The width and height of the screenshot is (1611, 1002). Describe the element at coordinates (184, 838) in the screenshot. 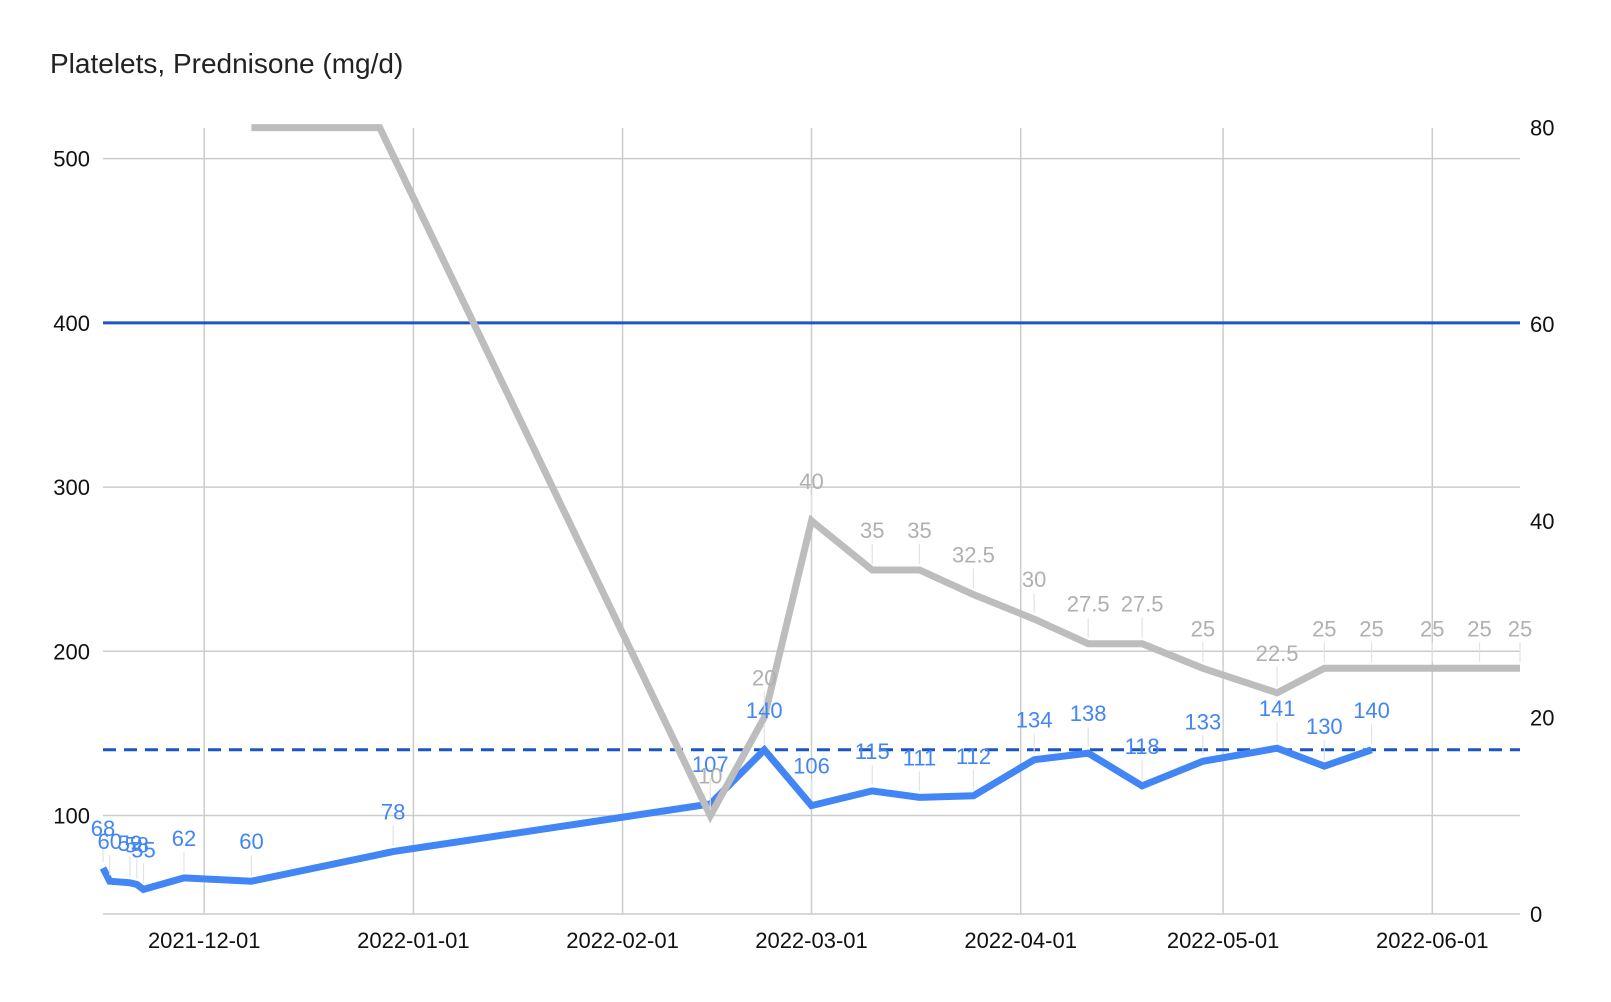

I see `data-label-platelets: 62` at that location.